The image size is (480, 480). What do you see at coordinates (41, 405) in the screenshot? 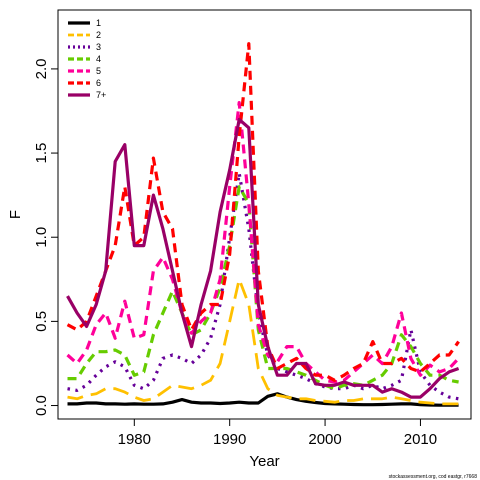
I see `y-tick-label: 0.0` at bounding box center [41, 405].